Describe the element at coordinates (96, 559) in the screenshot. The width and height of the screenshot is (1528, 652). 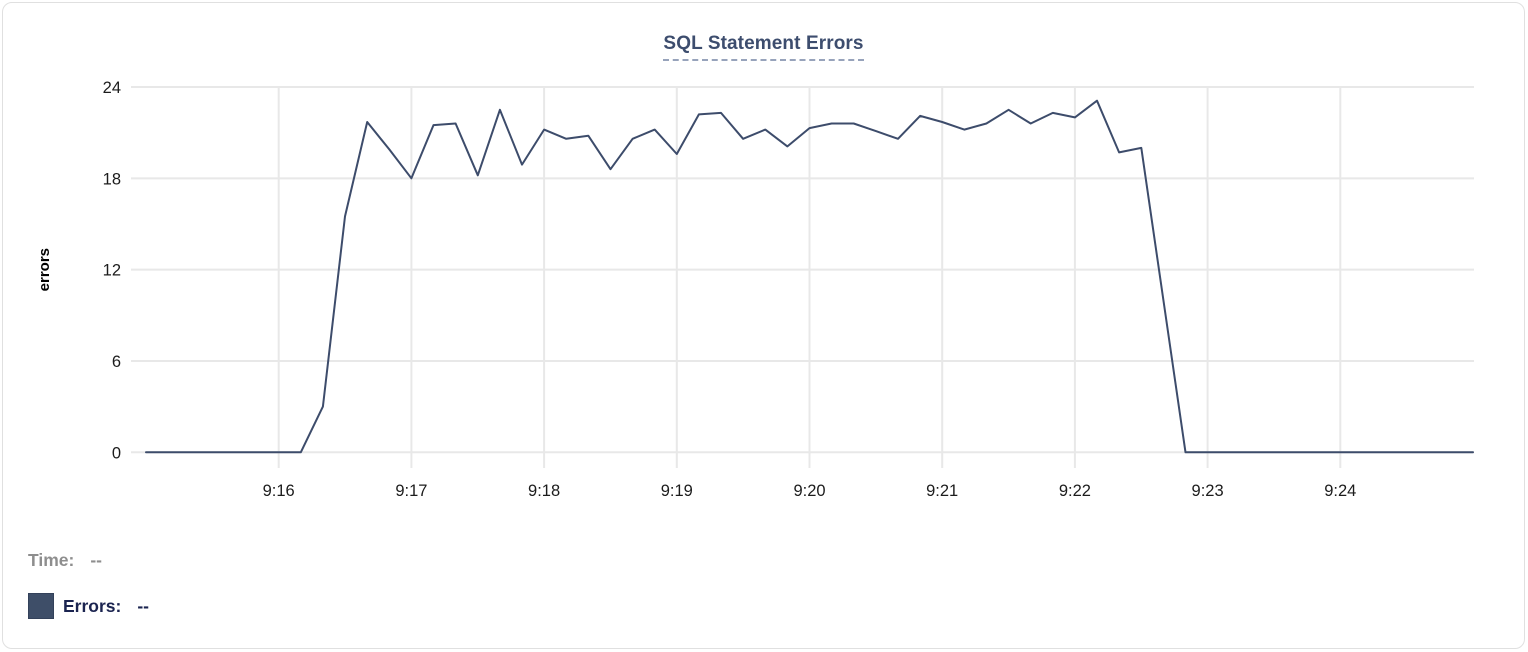
I see `tooltip-time-value: --` at that location.